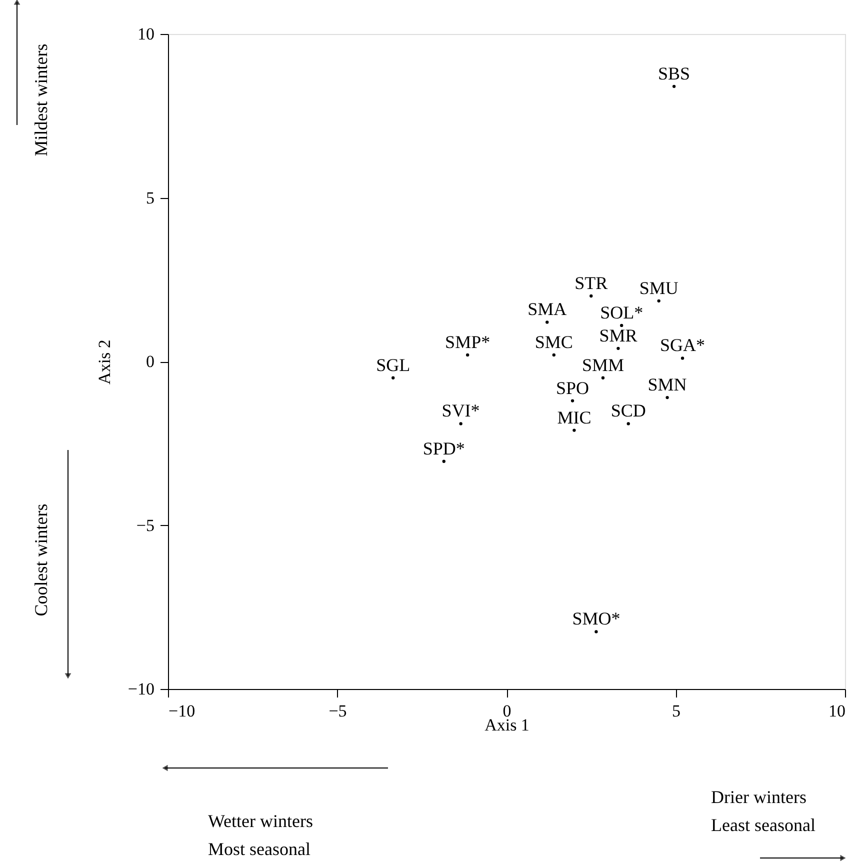  What do you see at coordinates (618, 335) in the screenshot?
I see `data-label: SMR` at bounding box center [618, 335].